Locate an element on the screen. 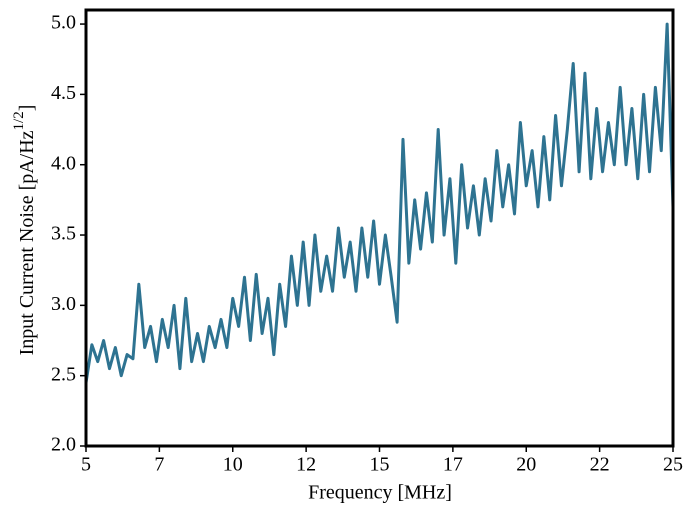  y-tick-label: 3.0 is located at coordinates (63, 304).